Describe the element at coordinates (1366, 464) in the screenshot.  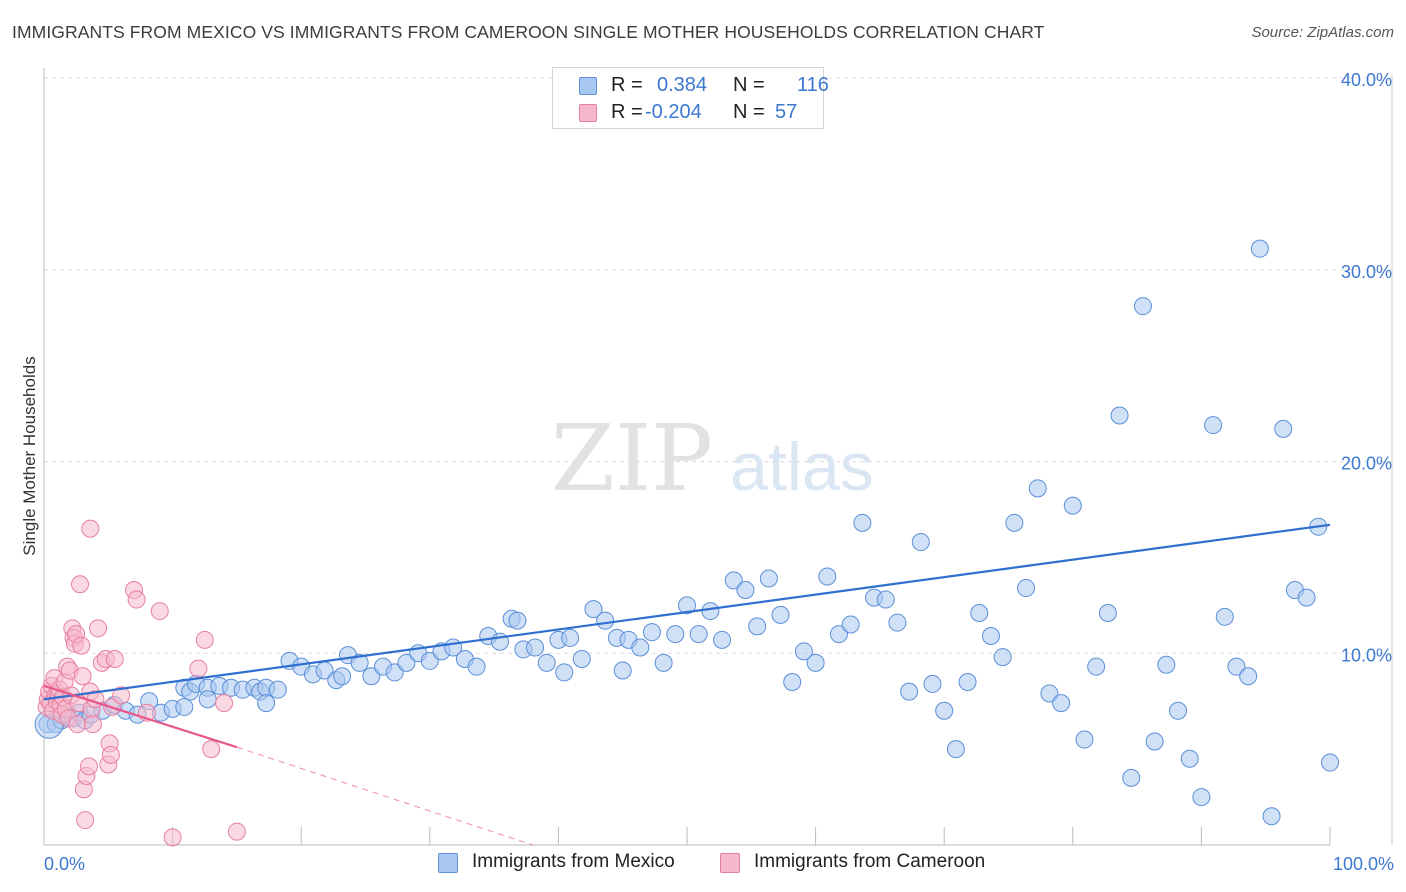
I see `y-tick-label: 20.0%` at that location.